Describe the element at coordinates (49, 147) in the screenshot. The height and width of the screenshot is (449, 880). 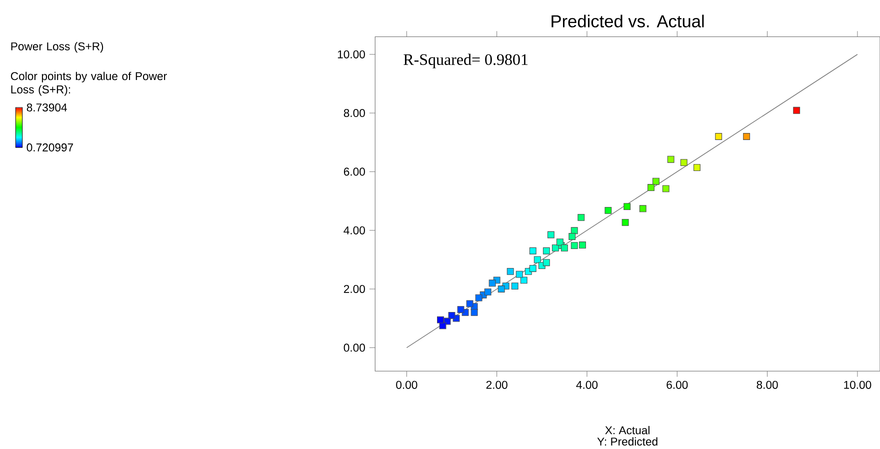
I see `color-bar-label: 0.720997` at that location.